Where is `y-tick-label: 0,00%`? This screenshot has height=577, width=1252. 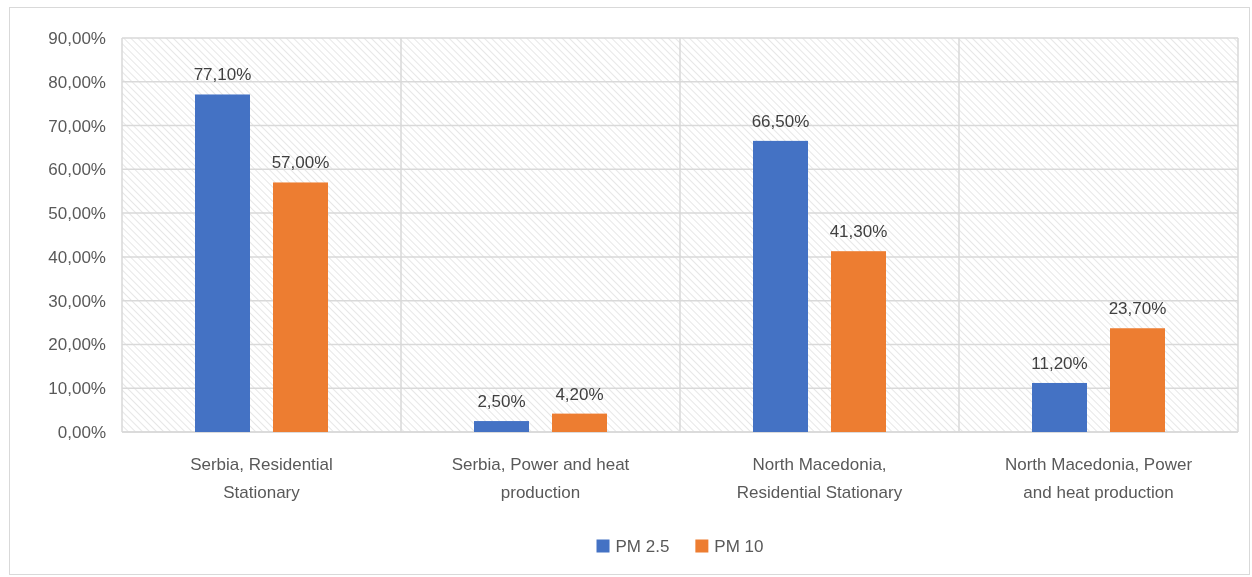
y-tick-label: 0,00% is located at coordinates (81, 432).